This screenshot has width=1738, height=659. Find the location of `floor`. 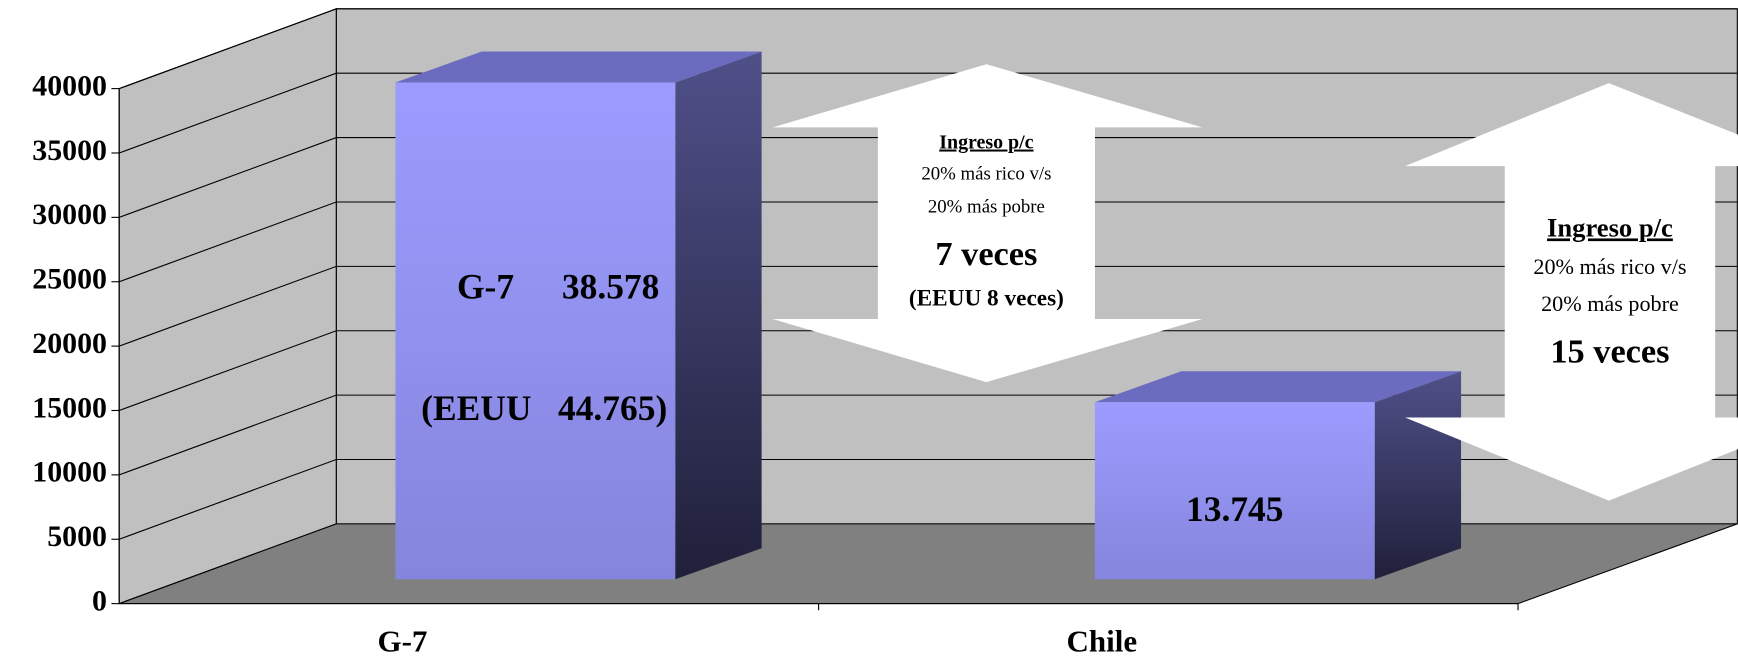

floor is located at coordinates (928, 564).